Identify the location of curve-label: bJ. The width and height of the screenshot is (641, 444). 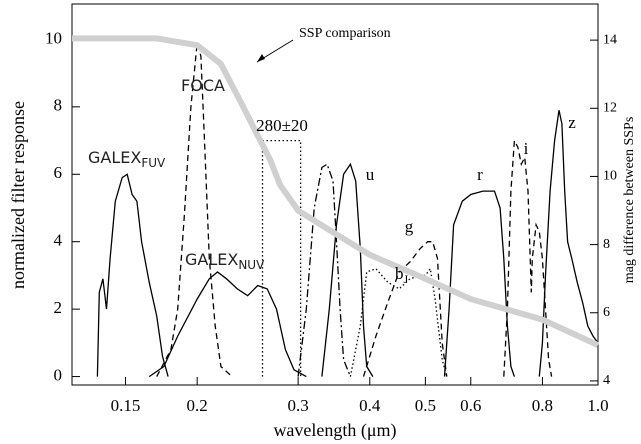
(402, 275).